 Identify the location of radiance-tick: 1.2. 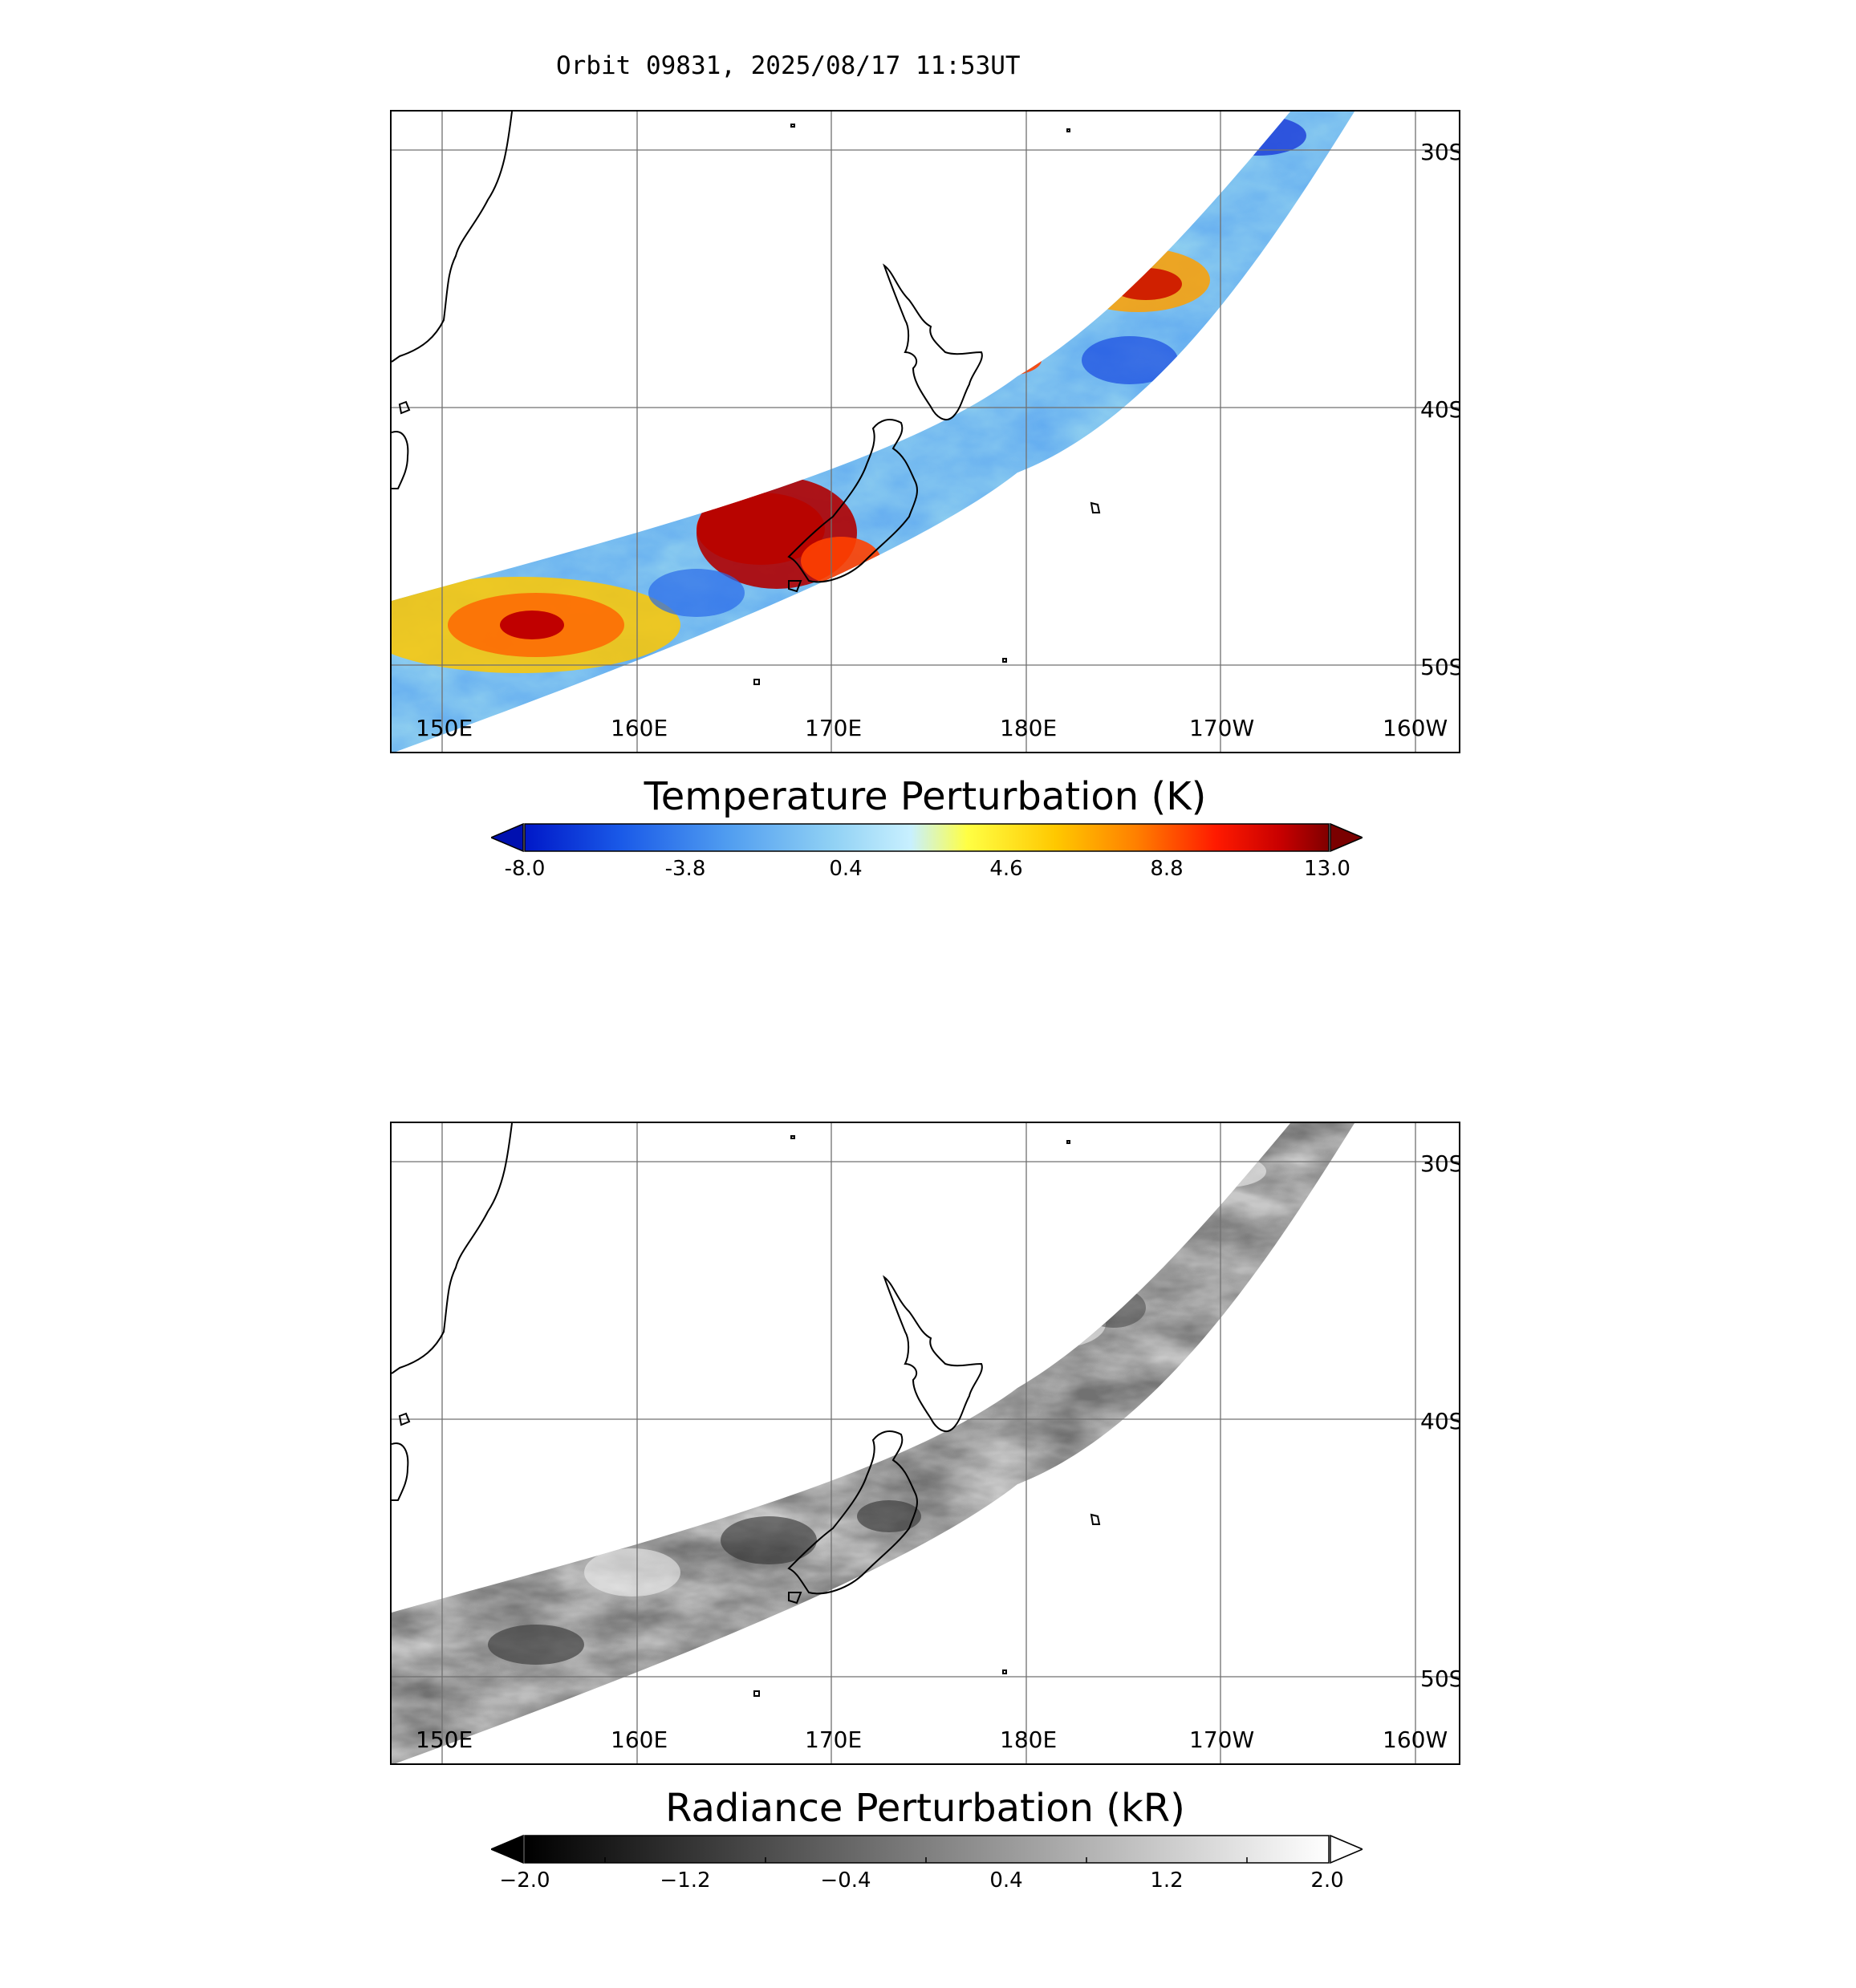
(1167, 1880).